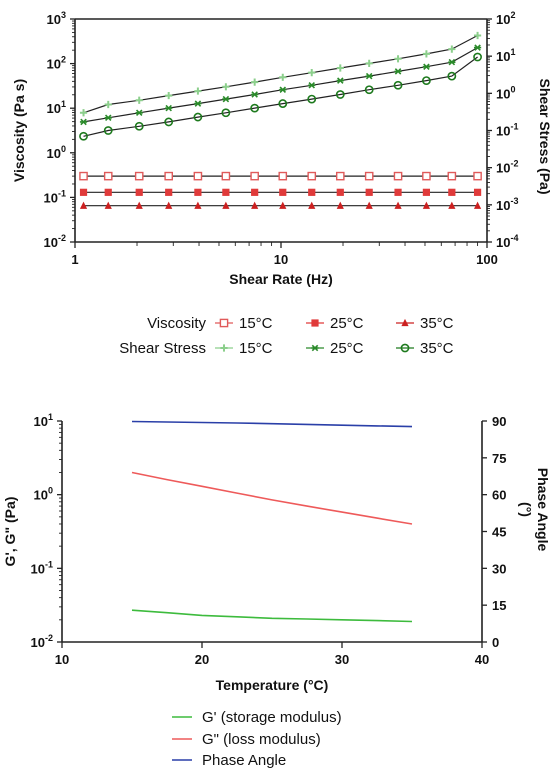 This screenshot has height=771, width=558. What do you see at coordinates (43, 494) in the screenshot?
I see `chart2-y-tick-label: 100` at bounding box center [43, 494].